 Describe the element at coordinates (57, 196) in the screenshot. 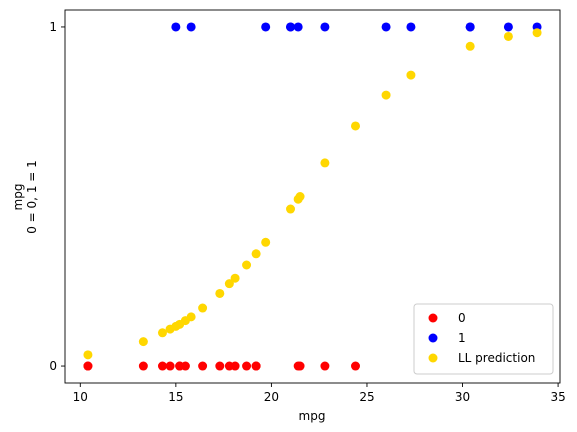

I see `y-axis-ticks: 01` at that location.